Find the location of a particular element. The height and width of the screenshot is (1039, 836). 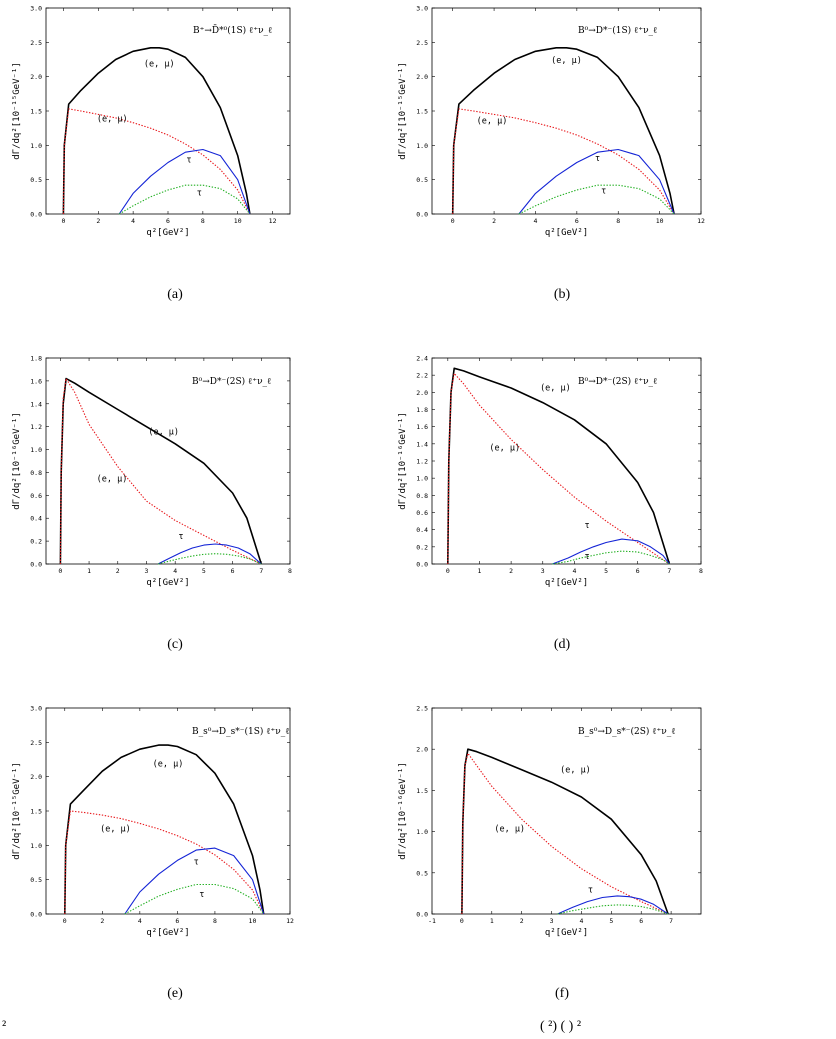

panel-b-ytick-label-4: 2.0 is located at coordinates (422, 77).